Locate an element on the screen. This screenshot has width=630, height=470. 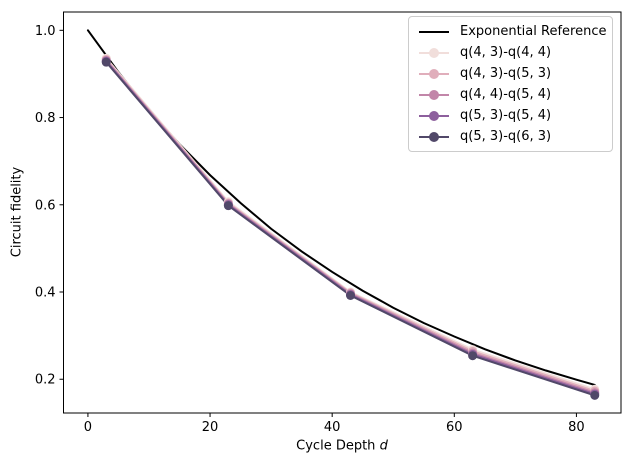
legend-entry-series: q(4, 3)-q(4, 4) is located at coordinates (510, 52).